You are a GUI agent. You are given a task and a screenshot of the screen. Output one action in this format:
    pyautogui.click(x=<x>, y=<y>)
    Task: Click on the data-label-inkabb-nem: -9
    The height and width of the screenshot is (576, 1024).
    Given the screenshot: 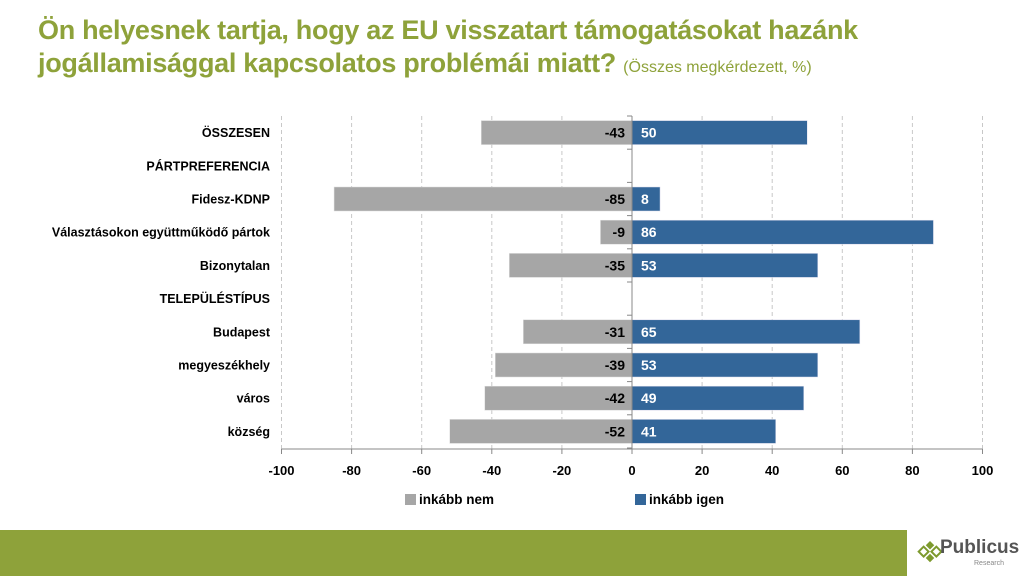 What is the action you would take?
    pyautogui.click(x=619, y=232)
    